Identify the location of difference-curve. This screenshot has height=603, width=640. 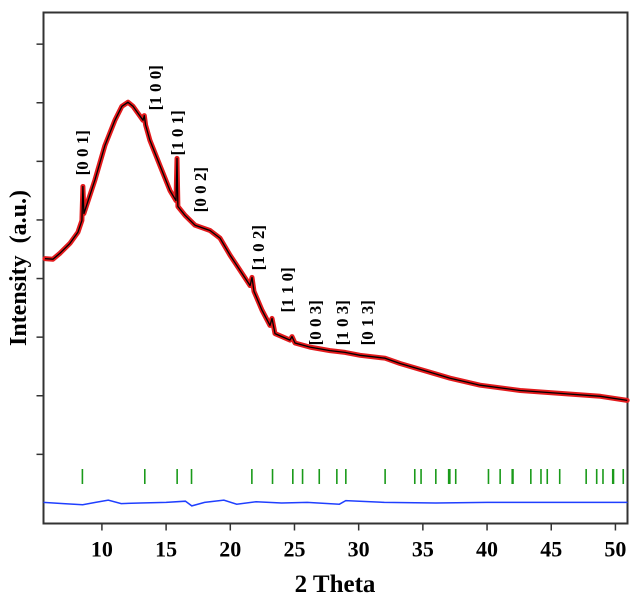
(335, 503).